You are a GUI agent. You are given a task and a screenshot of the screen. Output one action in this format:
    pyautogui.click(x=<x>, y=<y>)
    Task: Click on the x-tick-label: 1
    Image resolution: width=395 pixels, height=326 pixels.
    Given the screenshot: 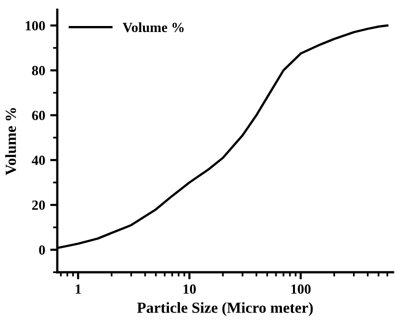 What is the action you would take?
    pyautogui.click(x=78, y=289)
    